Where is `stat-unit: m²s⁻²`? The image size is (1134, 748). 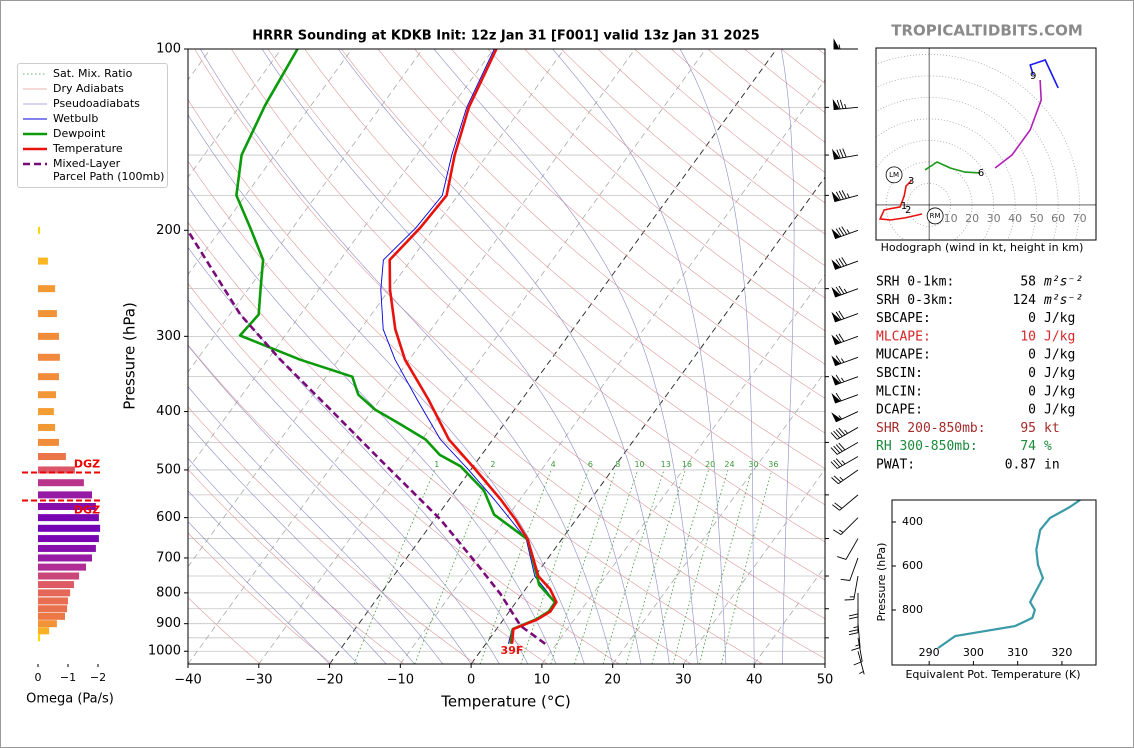
stat-unit: m²s⁻² is located at coordinates (1063, 282).